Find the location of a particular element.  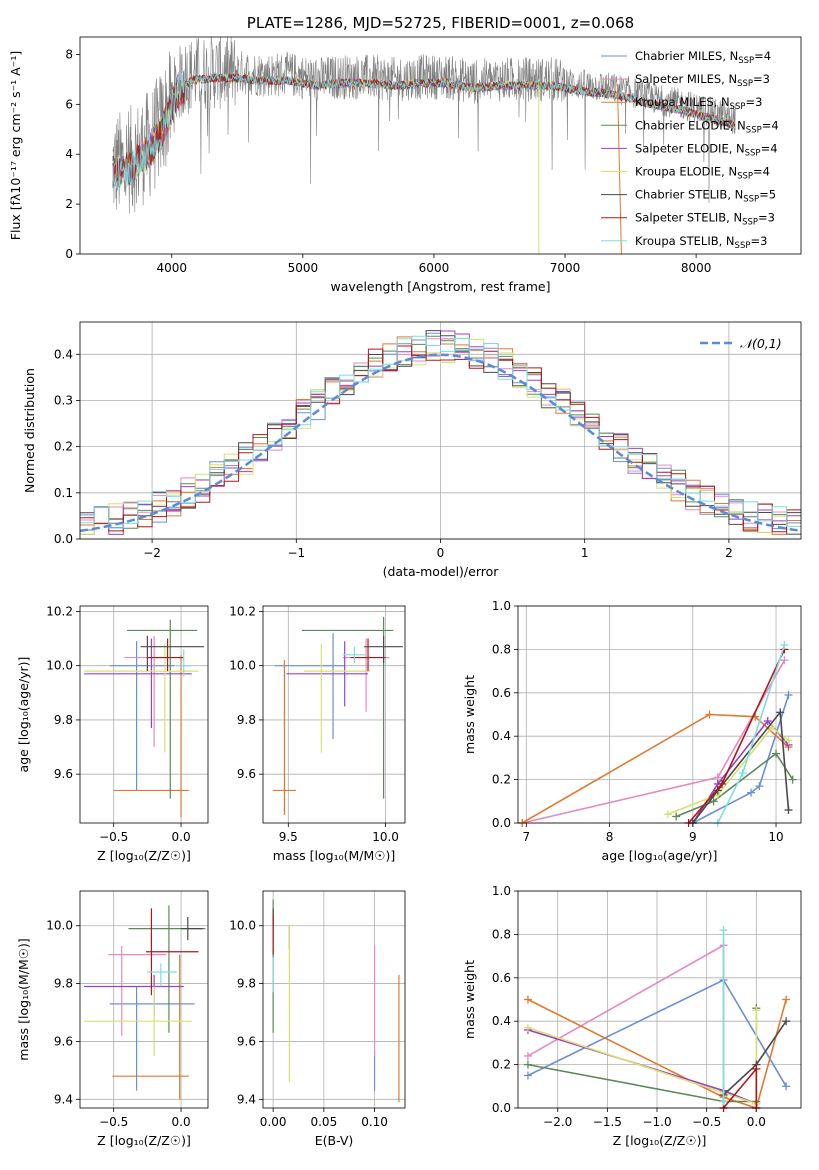

model-spectrum-kroupa_stelib is located at coordinates (424, 129).